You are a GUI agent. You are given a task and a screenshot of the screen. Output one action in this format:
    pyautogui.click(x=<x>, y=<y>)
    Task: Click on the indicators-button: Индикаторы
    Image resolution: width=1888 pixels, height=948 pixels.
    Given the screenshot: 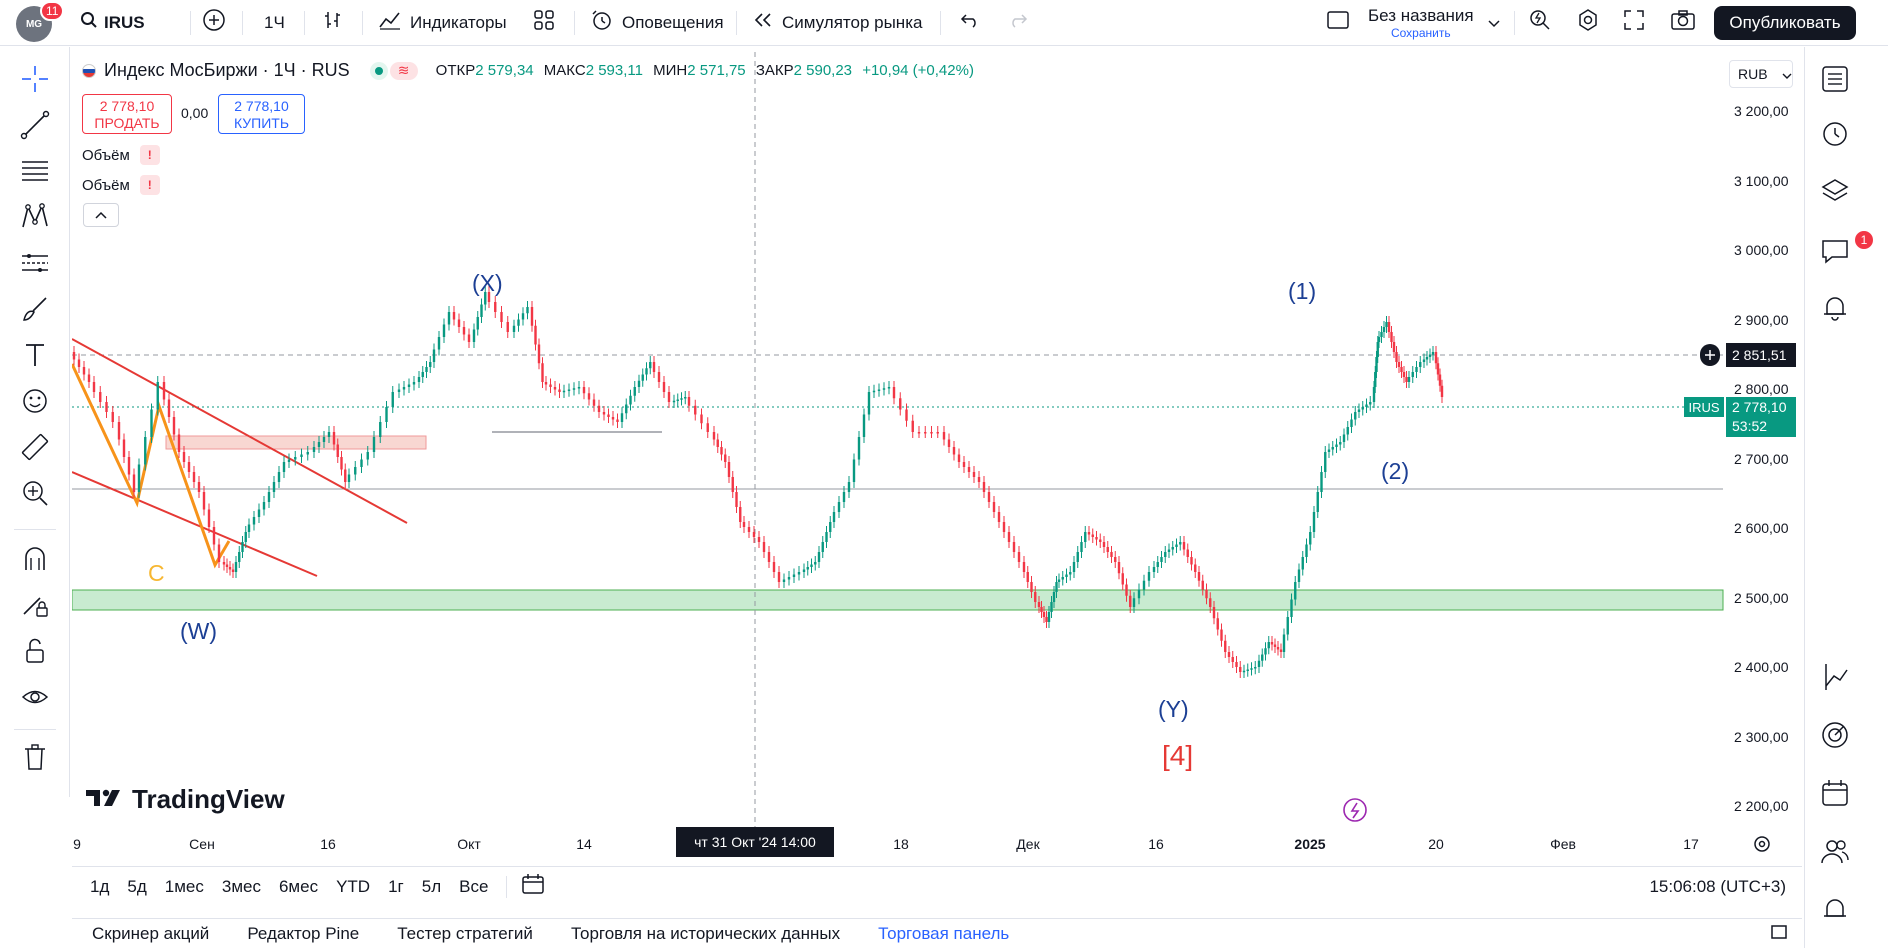 What is the action you would take?
    pyautogui.click(x=442, y=23)
    